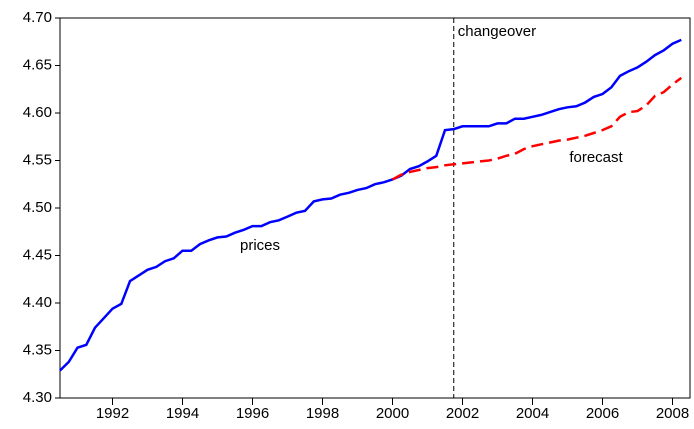 Image resolution: width=694 pixels, height=429 pixels. Describe the element at coordinates (392, 413) in the screenshot. I see `x-tick-label: 2000` at that location.